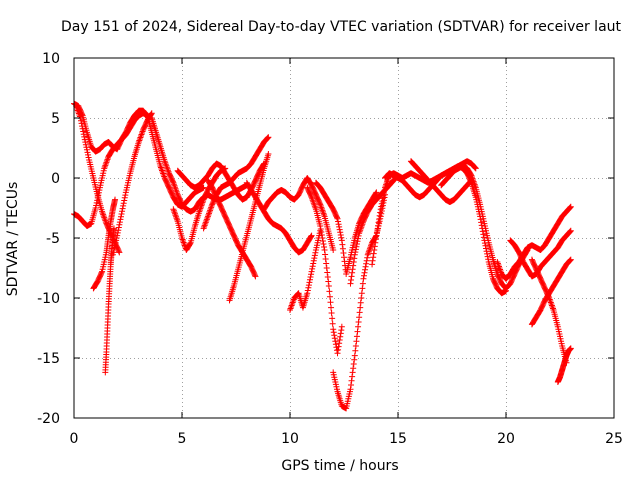 The image size is (640, 480). What do you see at coordinates (48, 419) in the screenshot?
I see `y-tick-label: -20` at bounding box center [48, 419].